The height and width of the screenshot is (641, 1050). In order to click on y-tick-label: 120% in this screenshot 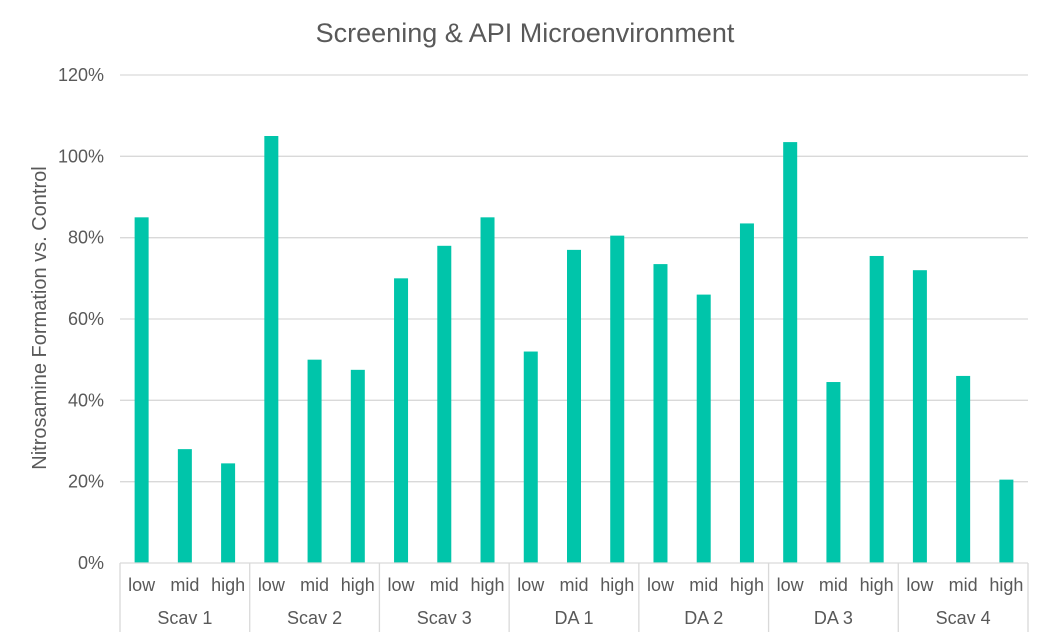, I will do `click(81, 75)`.